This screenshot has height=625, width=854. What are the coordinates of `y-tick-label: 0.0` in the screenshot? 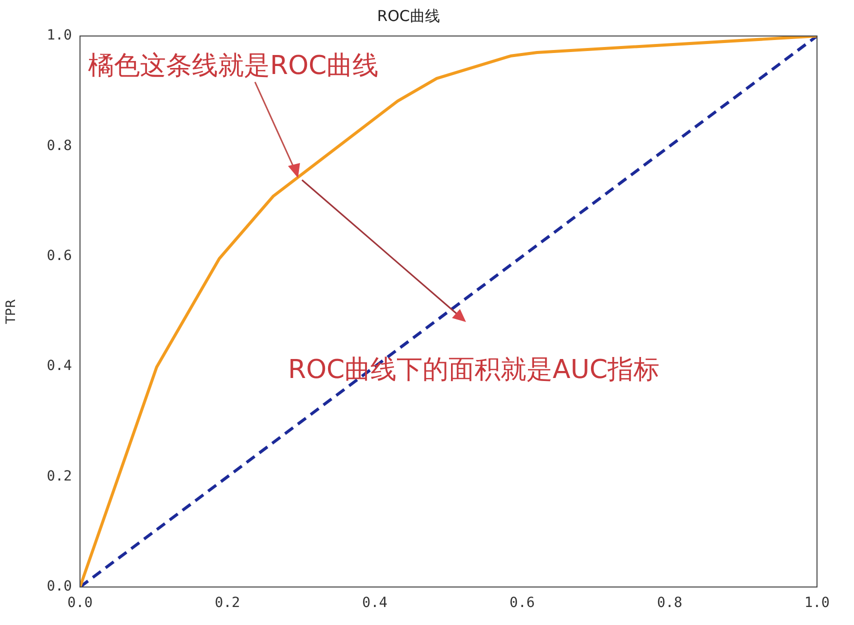 It's located at (59, 586).